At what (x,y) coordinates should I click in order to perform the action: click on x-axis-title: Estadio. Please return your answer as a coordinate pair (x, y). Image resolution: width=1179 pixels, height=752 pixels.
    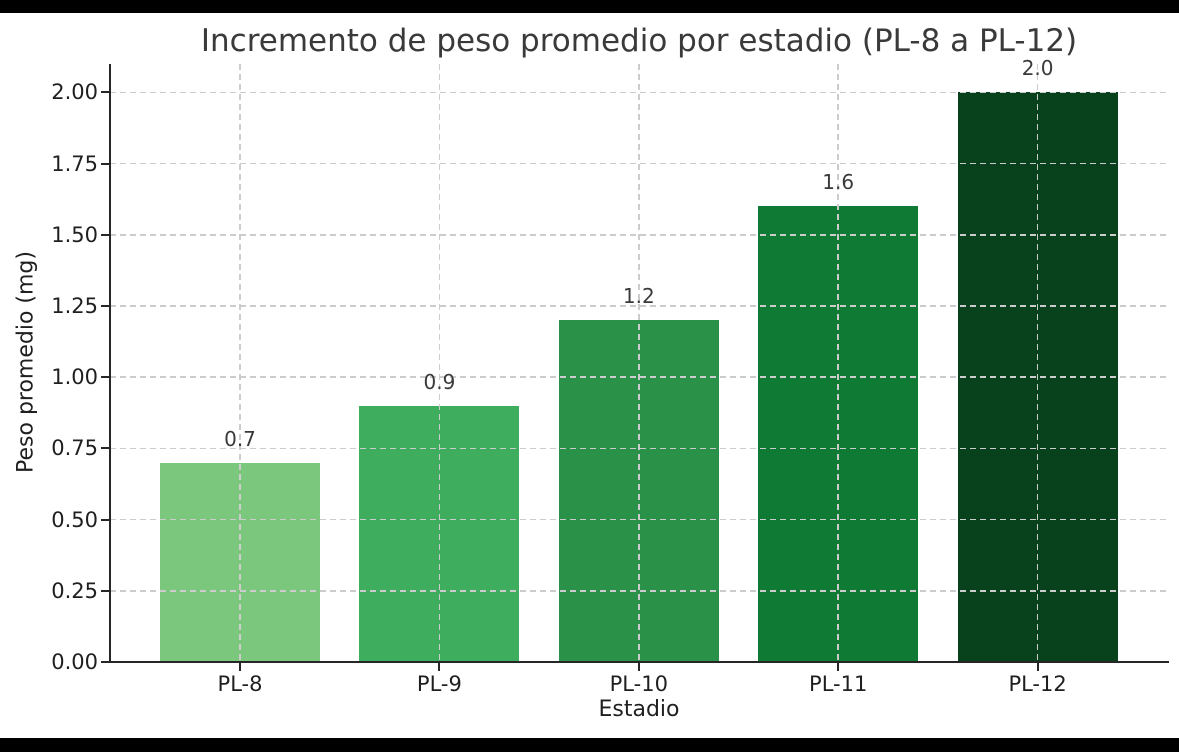
    Looking at the image, I should click on (639, 709).